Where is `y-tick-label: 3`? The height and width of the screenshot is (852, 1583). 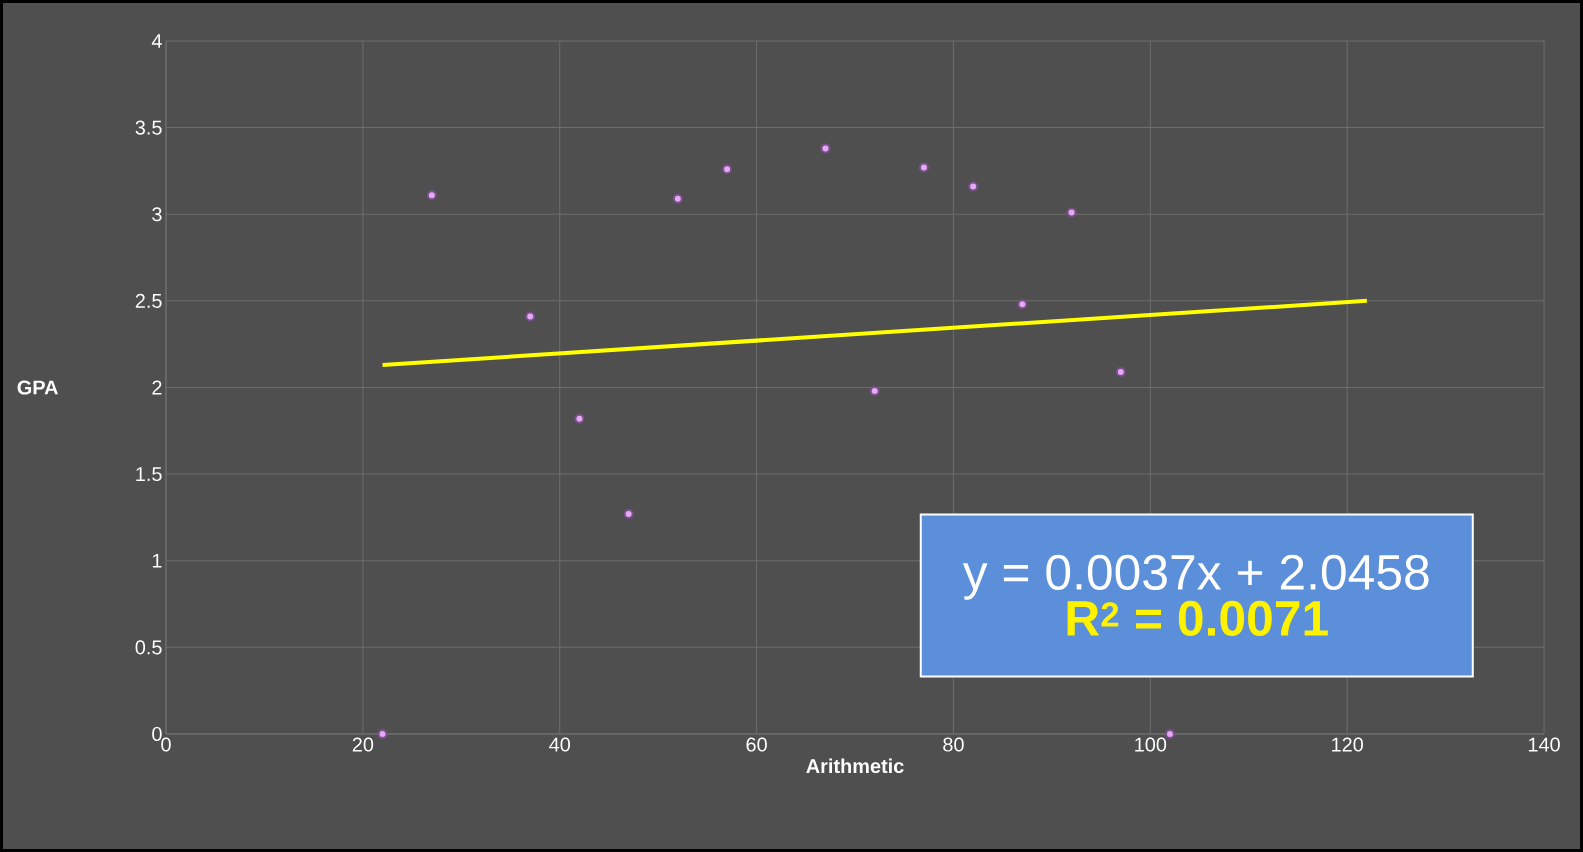 y-tick-label: 3 is located at coordinates (157, 214).